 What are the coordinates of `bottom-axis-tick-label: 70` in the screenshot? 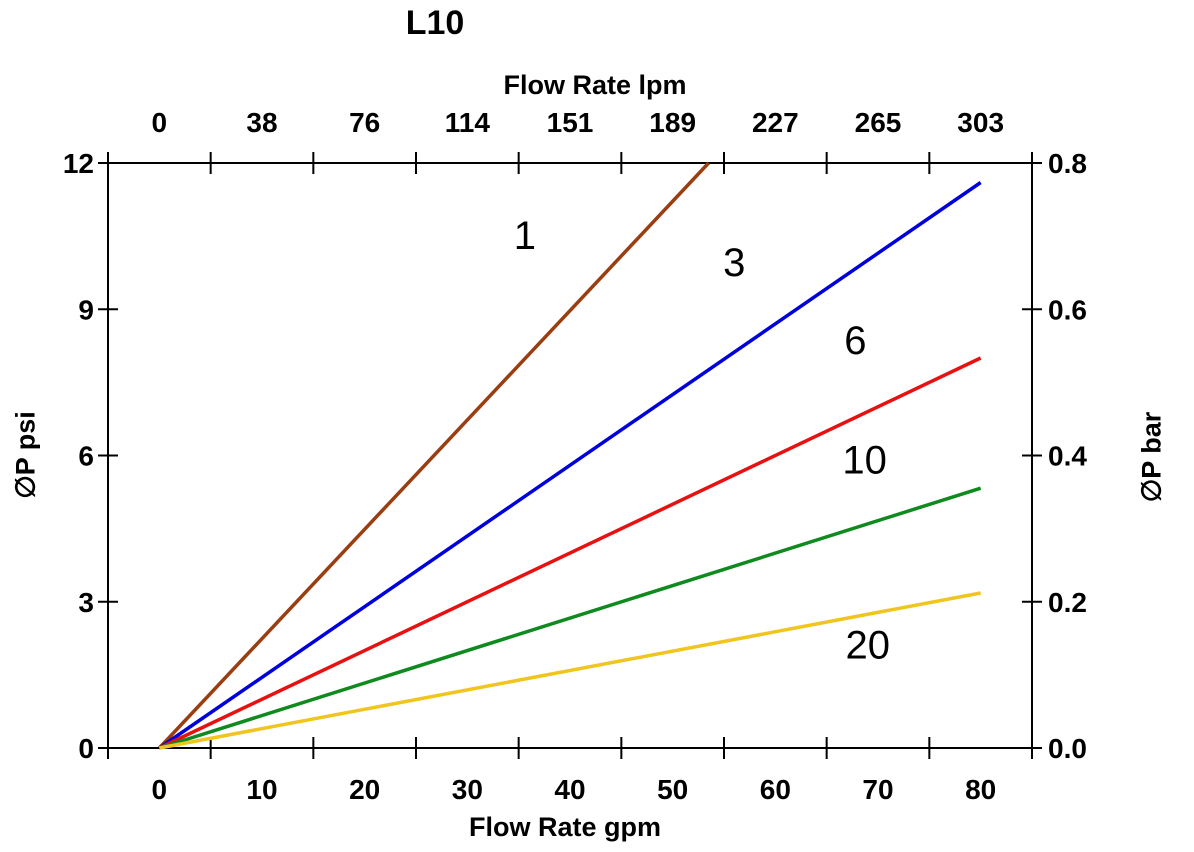 It's located at (877, 789).